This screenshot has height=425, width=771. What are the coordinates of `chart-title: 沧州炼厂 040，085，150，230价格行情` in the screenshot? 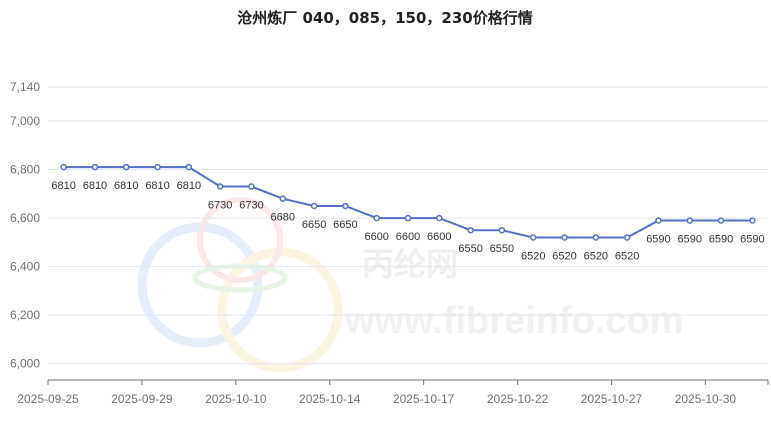 It's located at (384, 18).